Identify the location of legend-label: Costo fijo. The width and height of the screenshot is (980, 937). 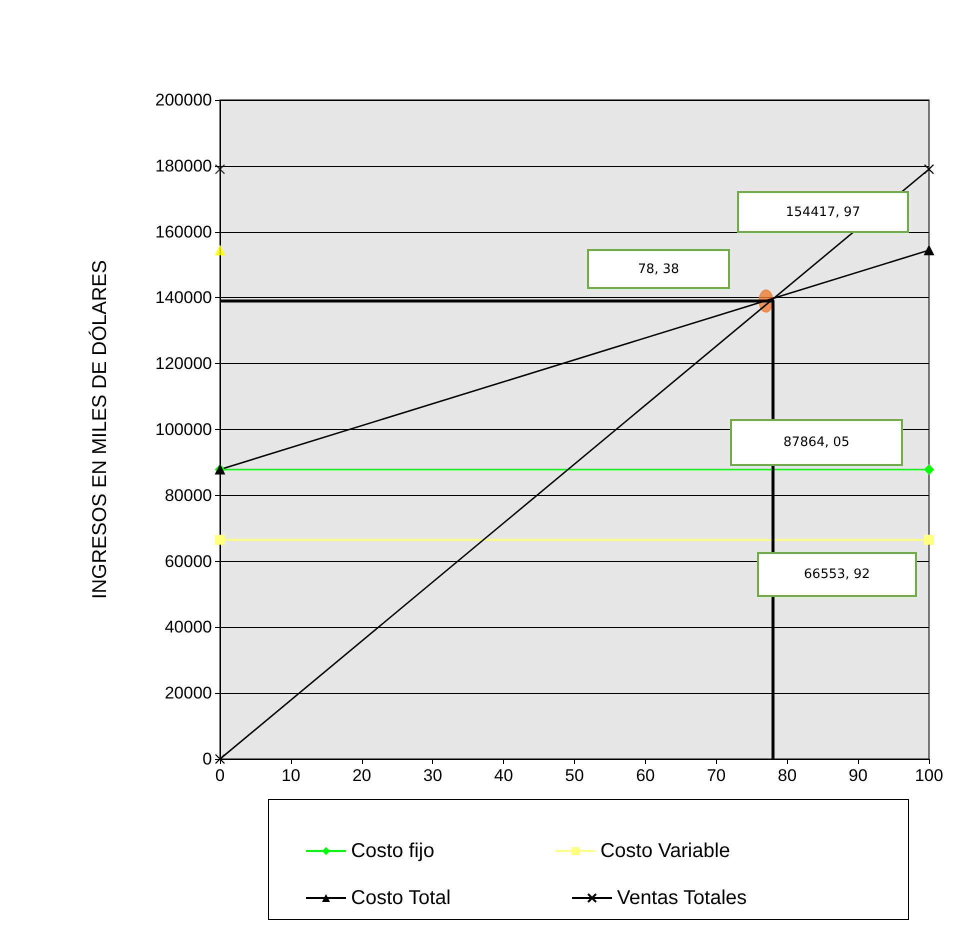
(392, 851).